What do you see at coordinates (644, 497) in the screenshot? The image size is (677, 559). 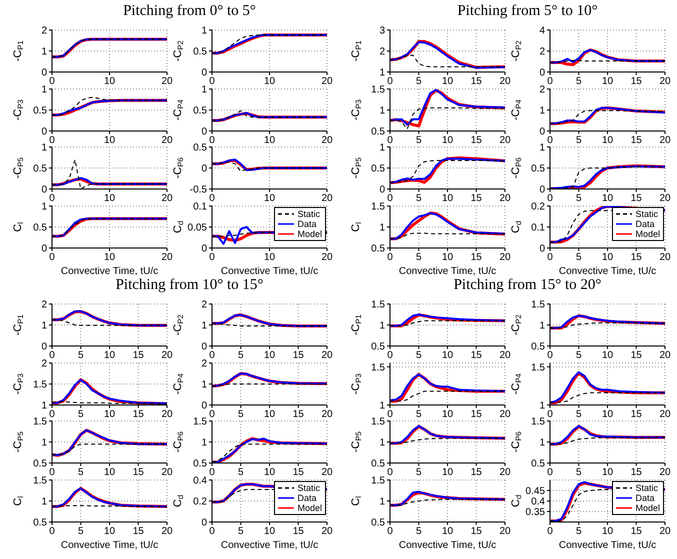 I see `legend-label: Data` at bounding box center [644, 497].